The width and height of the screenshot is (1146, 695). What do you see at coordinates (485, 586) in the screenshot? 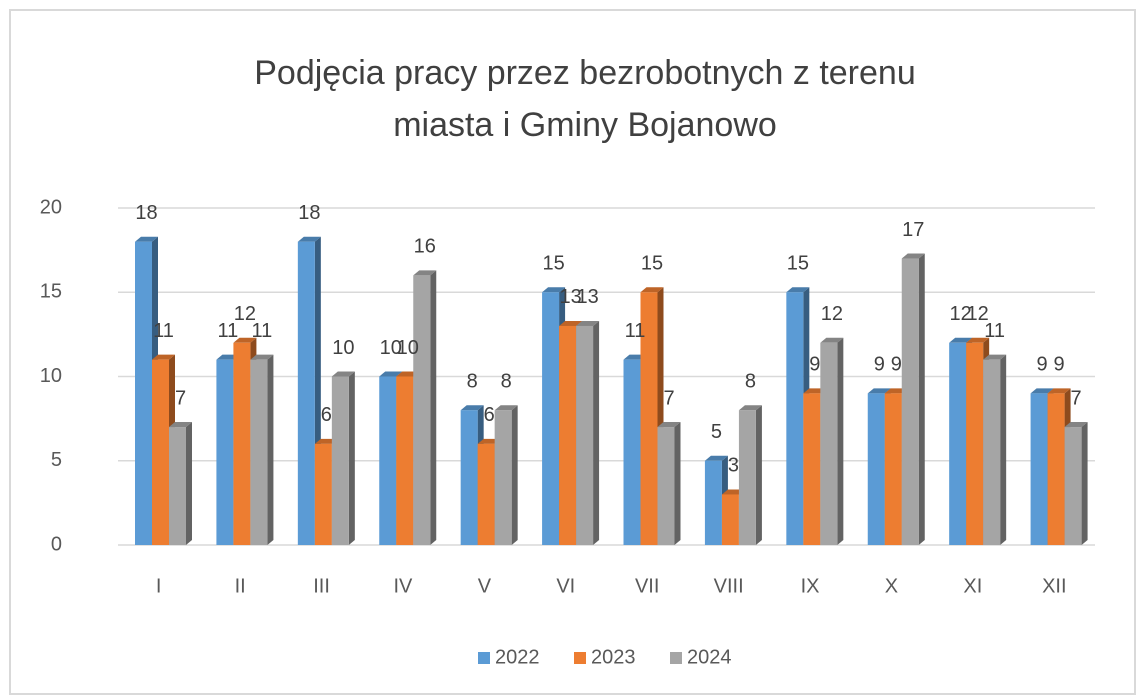
I see `x-tick-label: V` at bounding box center [485, 586].